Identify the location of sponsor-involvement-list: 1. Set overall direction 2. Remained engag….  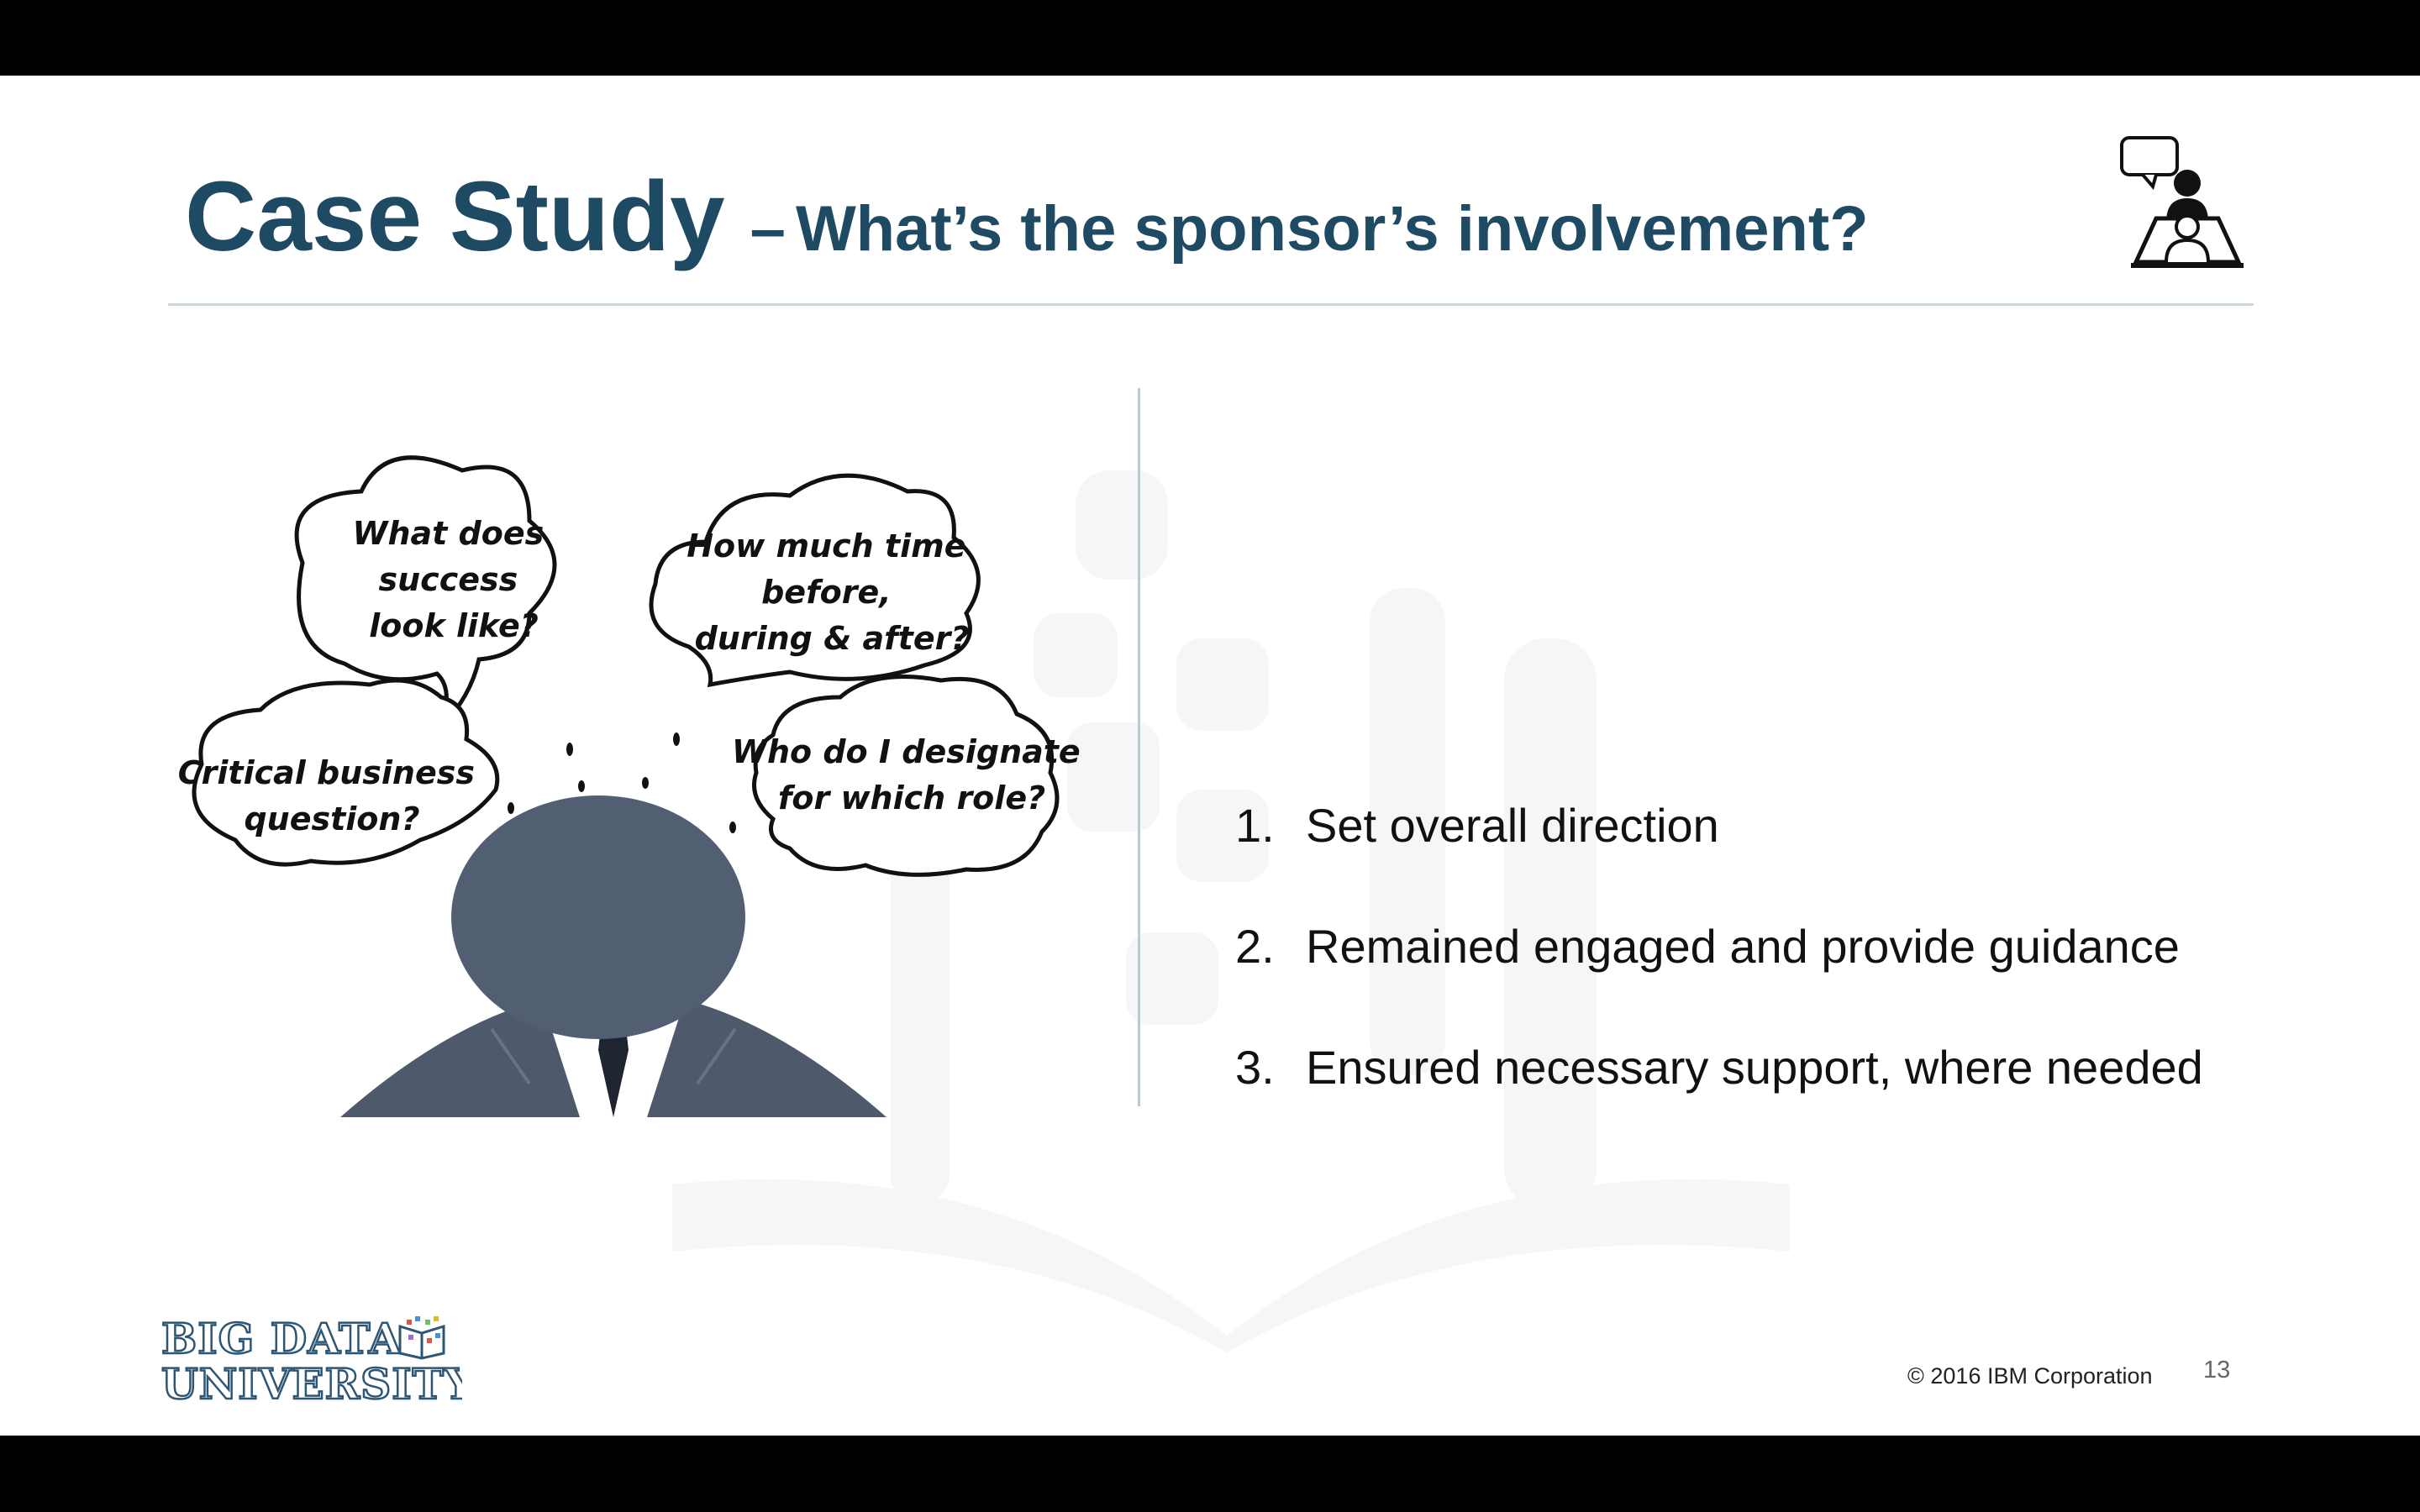
(1719, 979).